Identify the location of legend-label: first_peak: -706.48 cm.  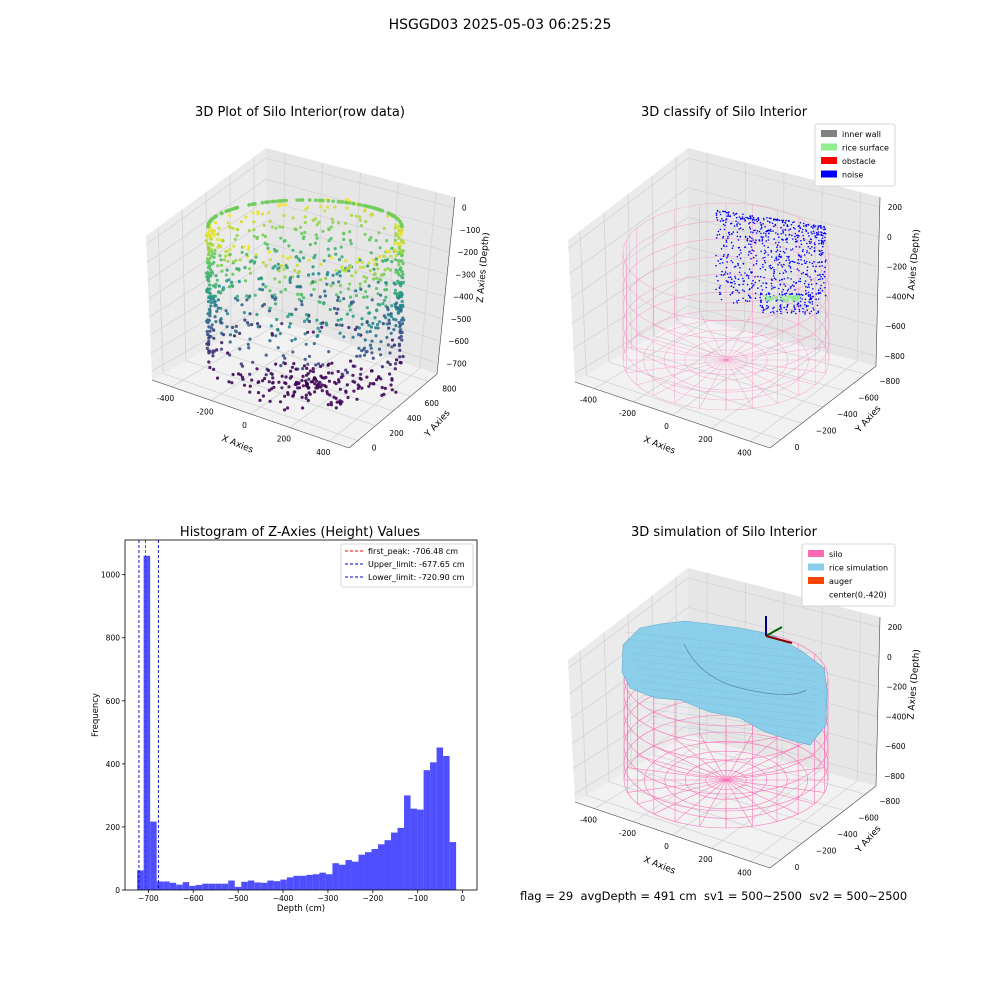
(413, 551).